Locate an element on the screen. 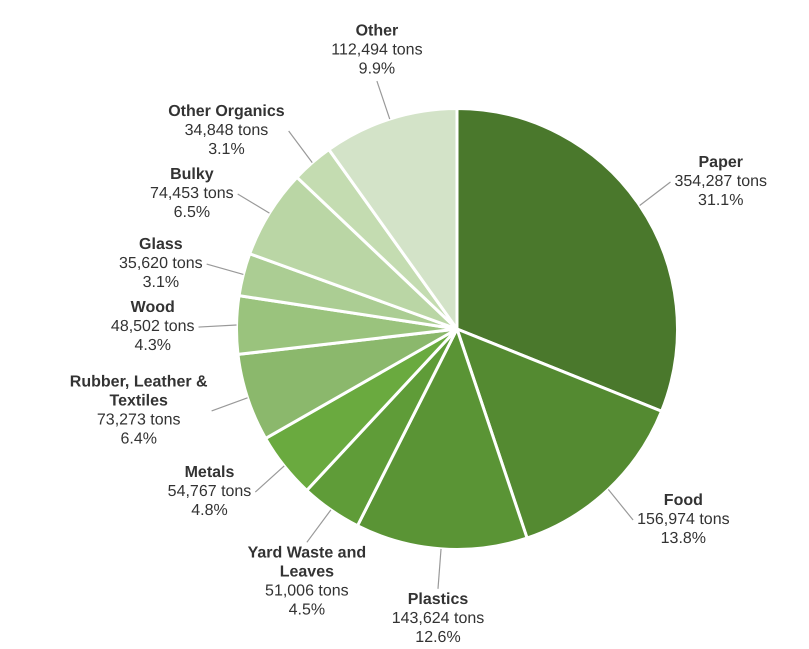 Image resolution: width=809 pixels, height=649 pixels. data-label: 156,974 tons 13.8% is located at coordinates (683, 528).